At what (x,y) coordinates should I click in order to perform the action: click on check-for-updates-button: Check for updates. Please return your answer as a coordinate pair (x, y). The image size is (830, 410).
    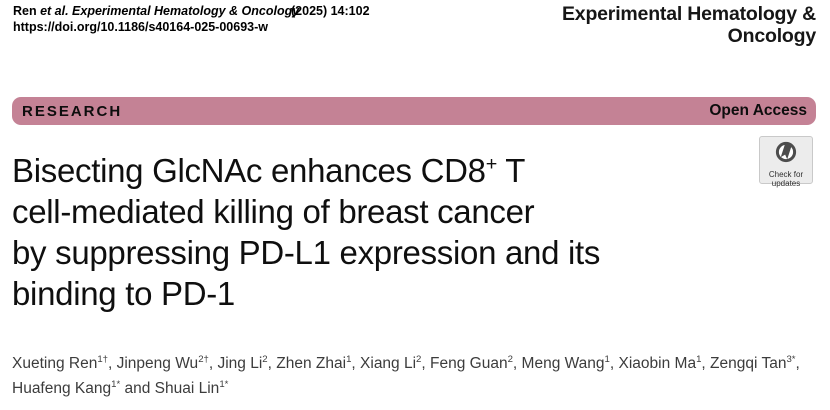
    Looking at the image, I should click on (786, 162).